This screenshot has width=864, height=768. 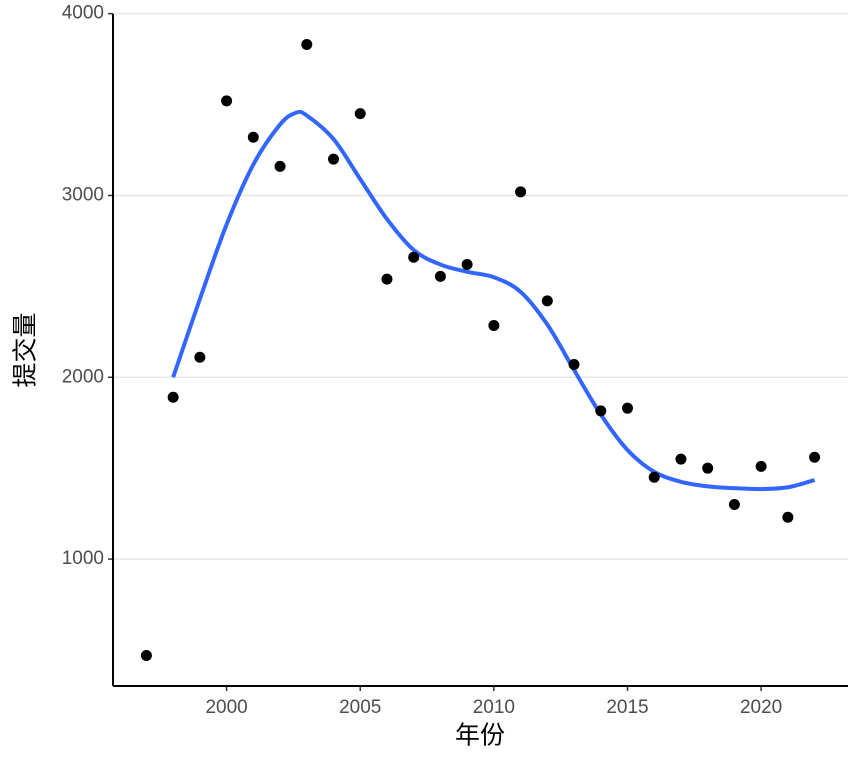 I want to click on y-tick-label: 2000, so click(x=83, y=376).